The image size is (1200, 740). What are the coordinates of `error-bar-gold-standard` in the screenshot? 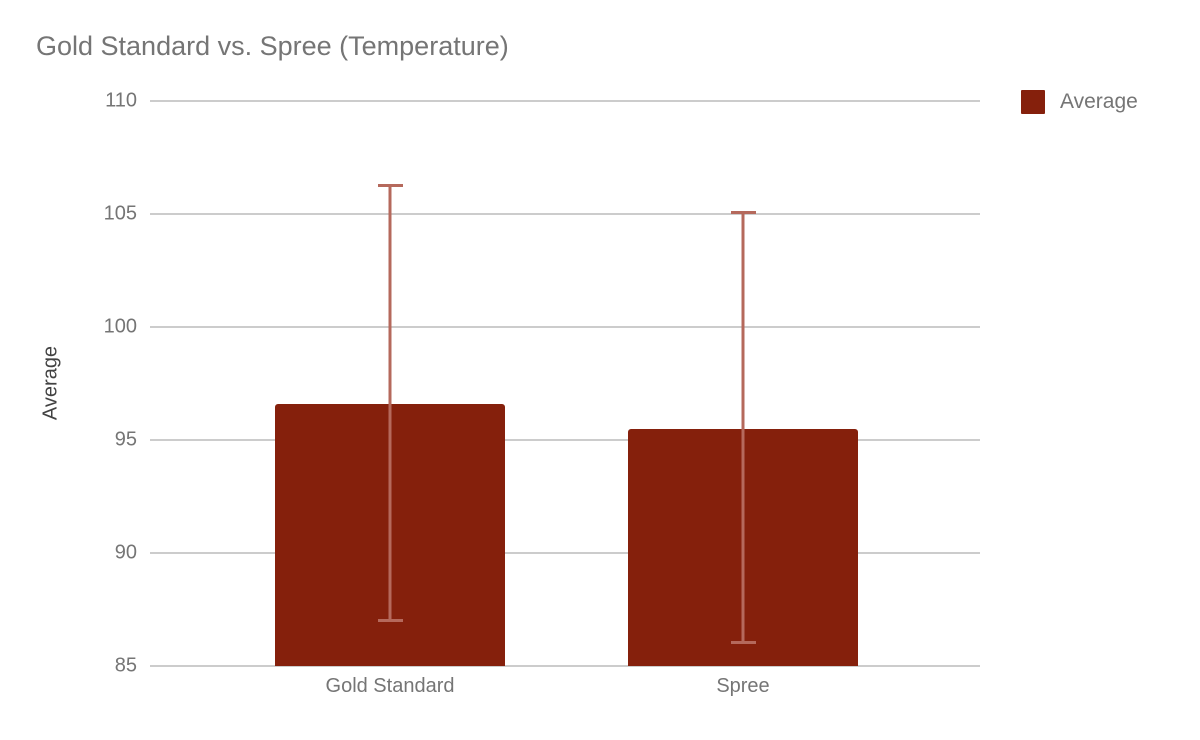 It's located at (390, 402).